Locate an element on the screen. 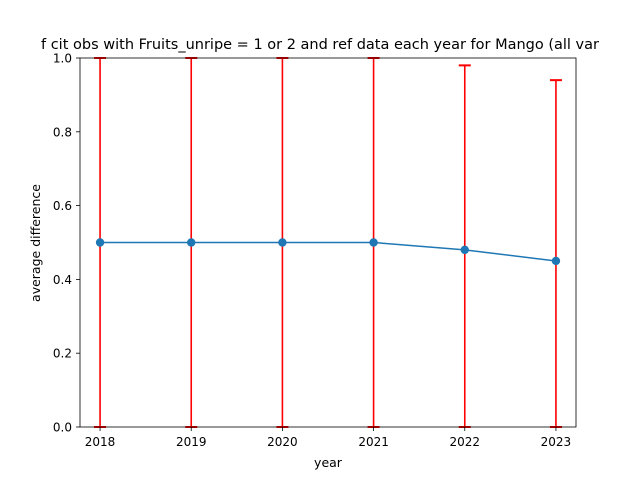 Image resolution: width=640 pixels, height=480 pixels. x-tick-label: 2020 is located at coordinates (282, 442).